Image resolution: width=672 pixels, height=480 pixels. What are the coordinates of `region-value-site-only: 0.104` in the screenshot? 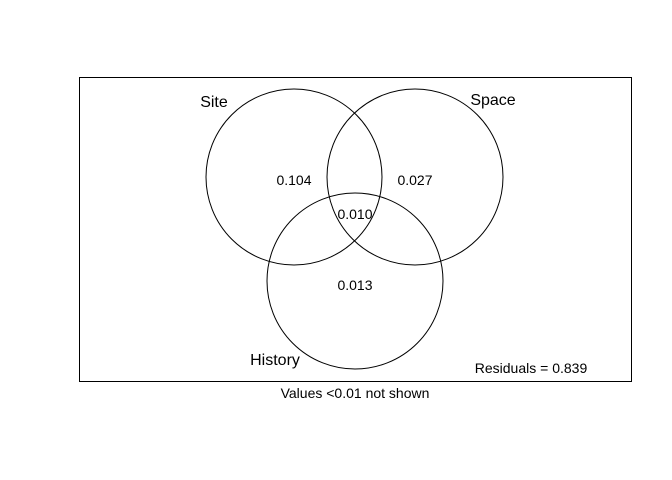 It's located at (293, 180).